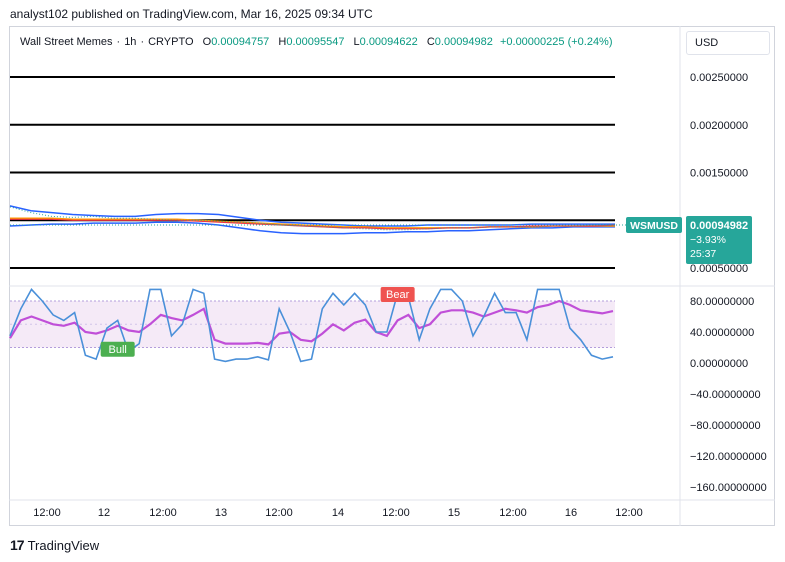  I want to click on time-axis: 12:00 12 12:00 13 12:00 14 12:00 15 12:00 16 12:00, so click(338, 513).